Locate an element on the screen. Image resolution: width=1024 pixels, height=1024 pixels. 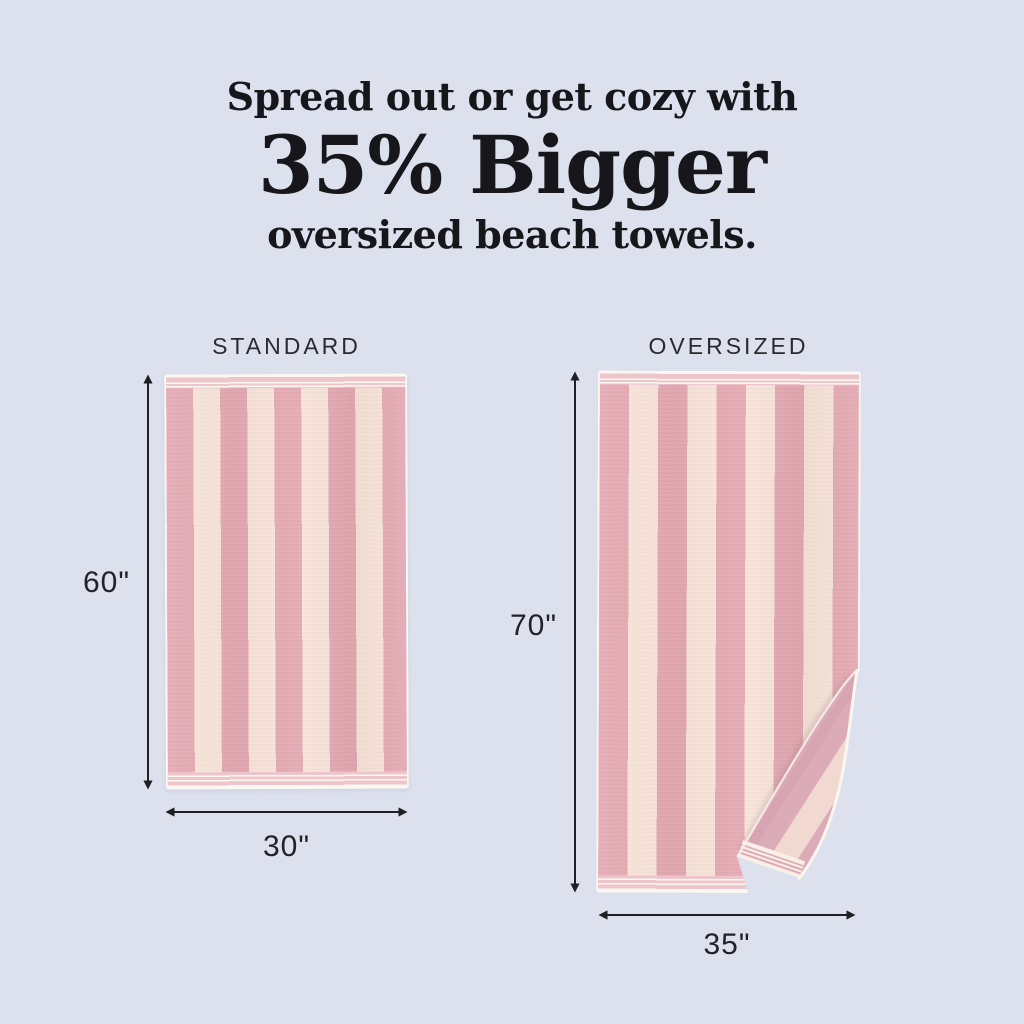
oversized-towel-graphic is located at coordinates (728, 632).